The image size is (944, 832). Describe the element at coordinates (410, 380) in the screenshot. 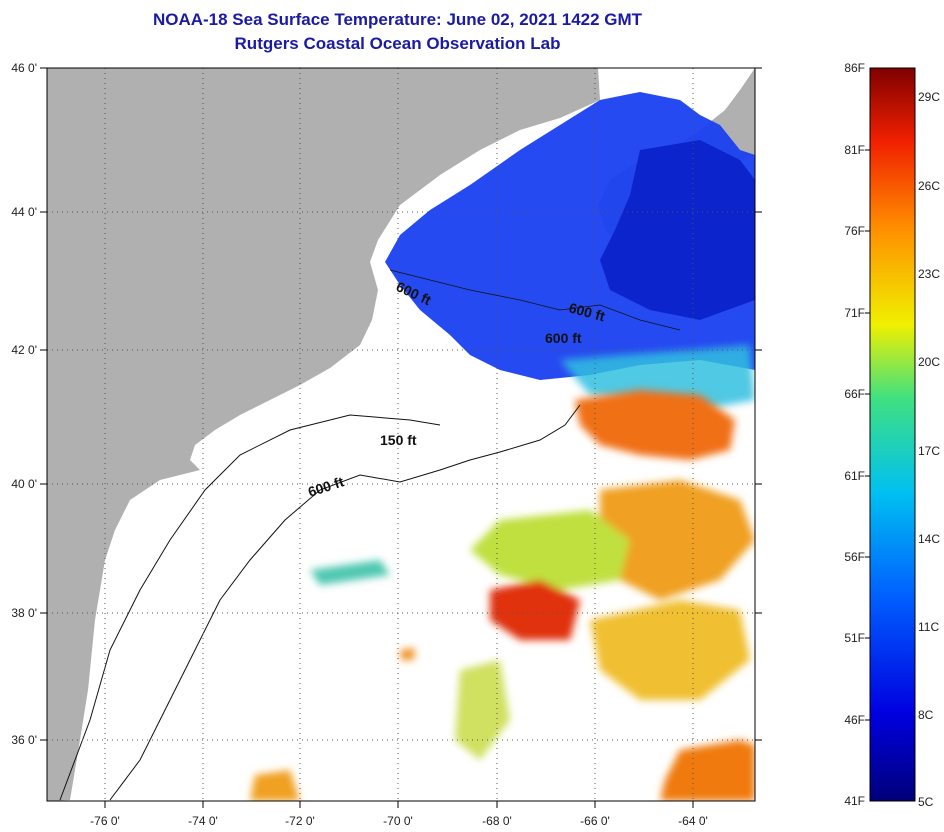

I see `cape-cod` at that location.